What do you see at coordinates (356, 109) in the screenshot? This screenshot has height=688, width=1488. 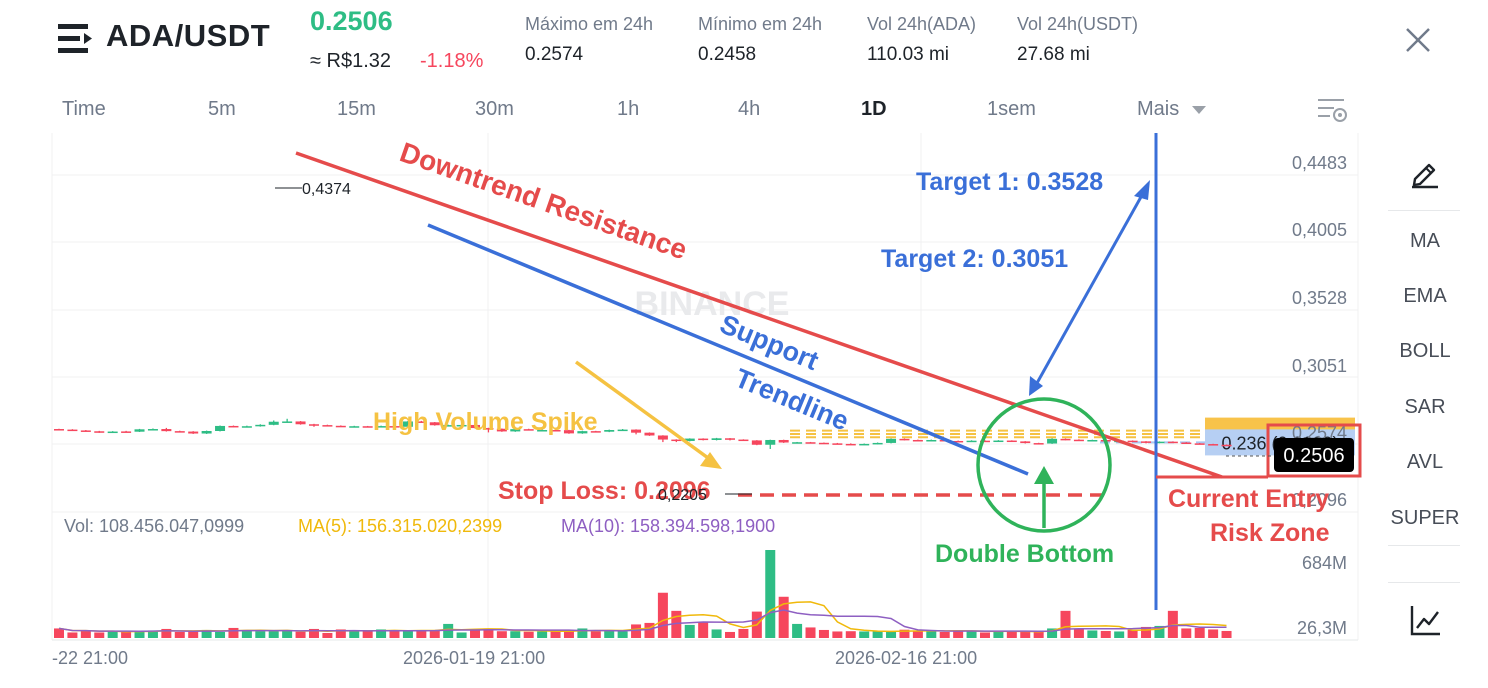 I see `tab-15m: 15m` at bounding box center [356, 109].